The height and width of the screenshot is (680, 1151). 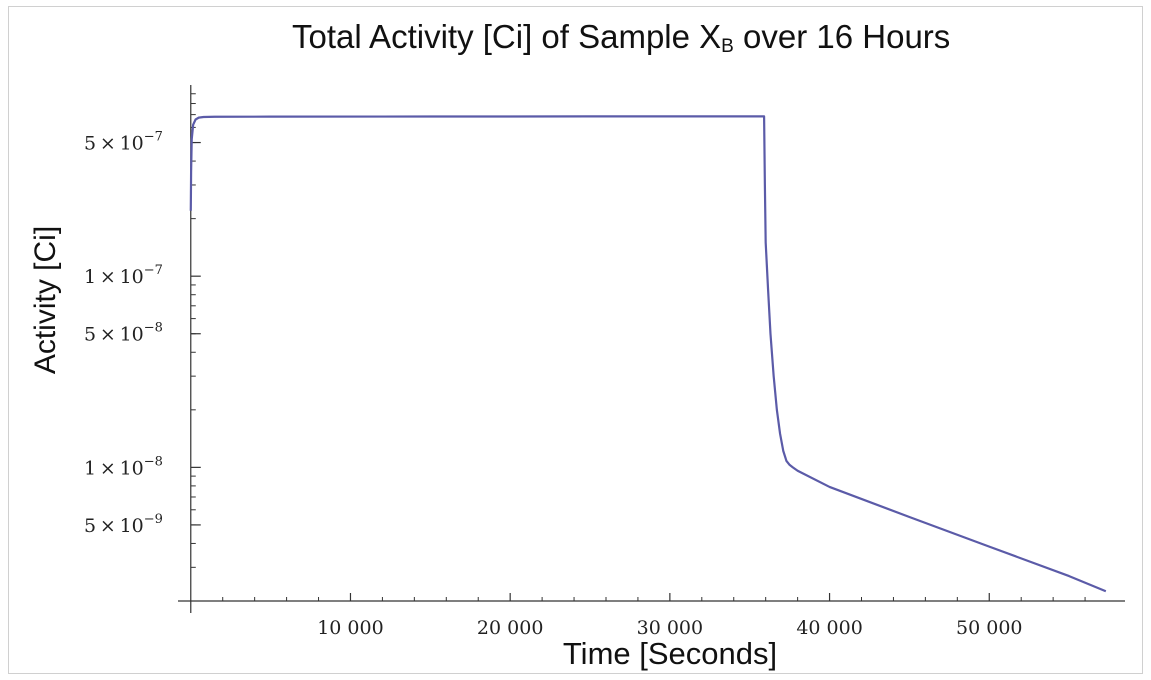 What do you see at coordinates (670, 653) in the screenshot?
I see `x-axis-label: Time [Seconds]` at bounding box center [670, 653].